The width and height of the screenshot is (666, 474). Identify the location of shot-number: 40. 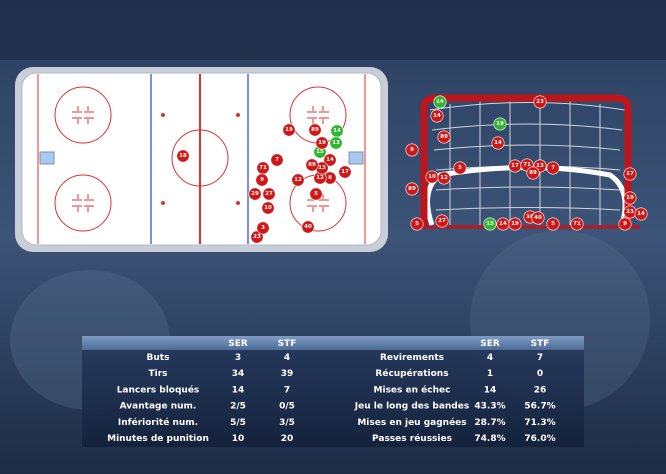
(538, 218).